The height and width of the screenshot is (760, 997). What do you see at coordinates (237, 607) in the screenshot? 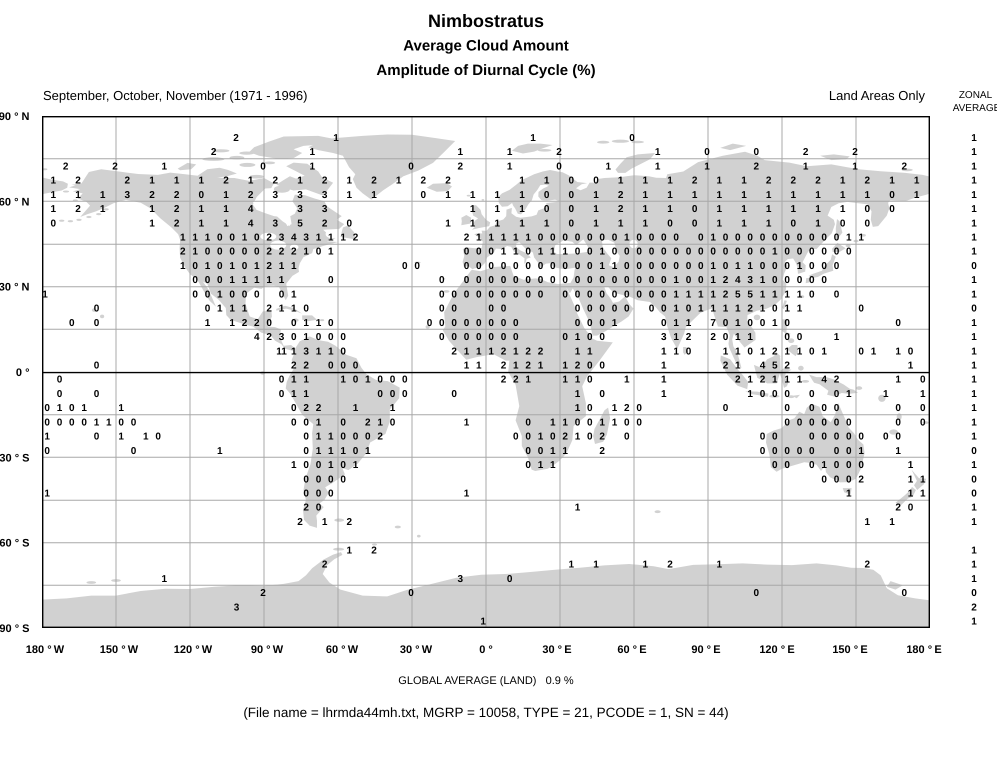
I see `svg-text: 3` at bounding box center [237, 607].